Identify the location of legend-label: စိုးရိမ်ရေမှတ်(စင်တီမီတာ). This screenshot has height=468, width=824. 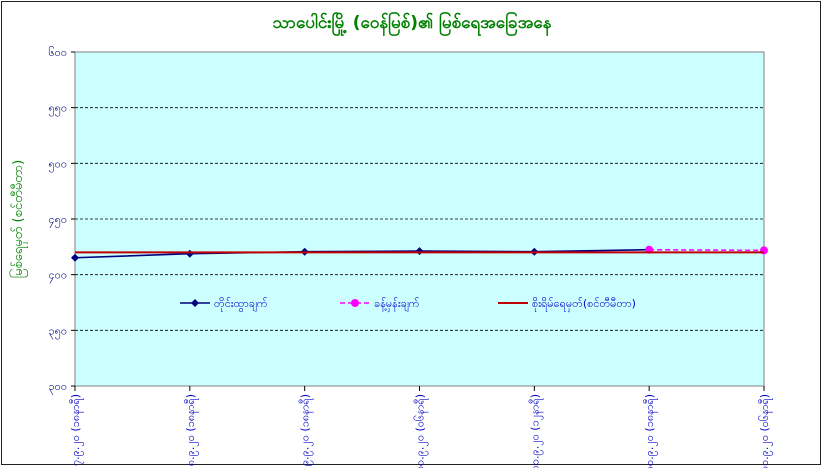
(584, 304).